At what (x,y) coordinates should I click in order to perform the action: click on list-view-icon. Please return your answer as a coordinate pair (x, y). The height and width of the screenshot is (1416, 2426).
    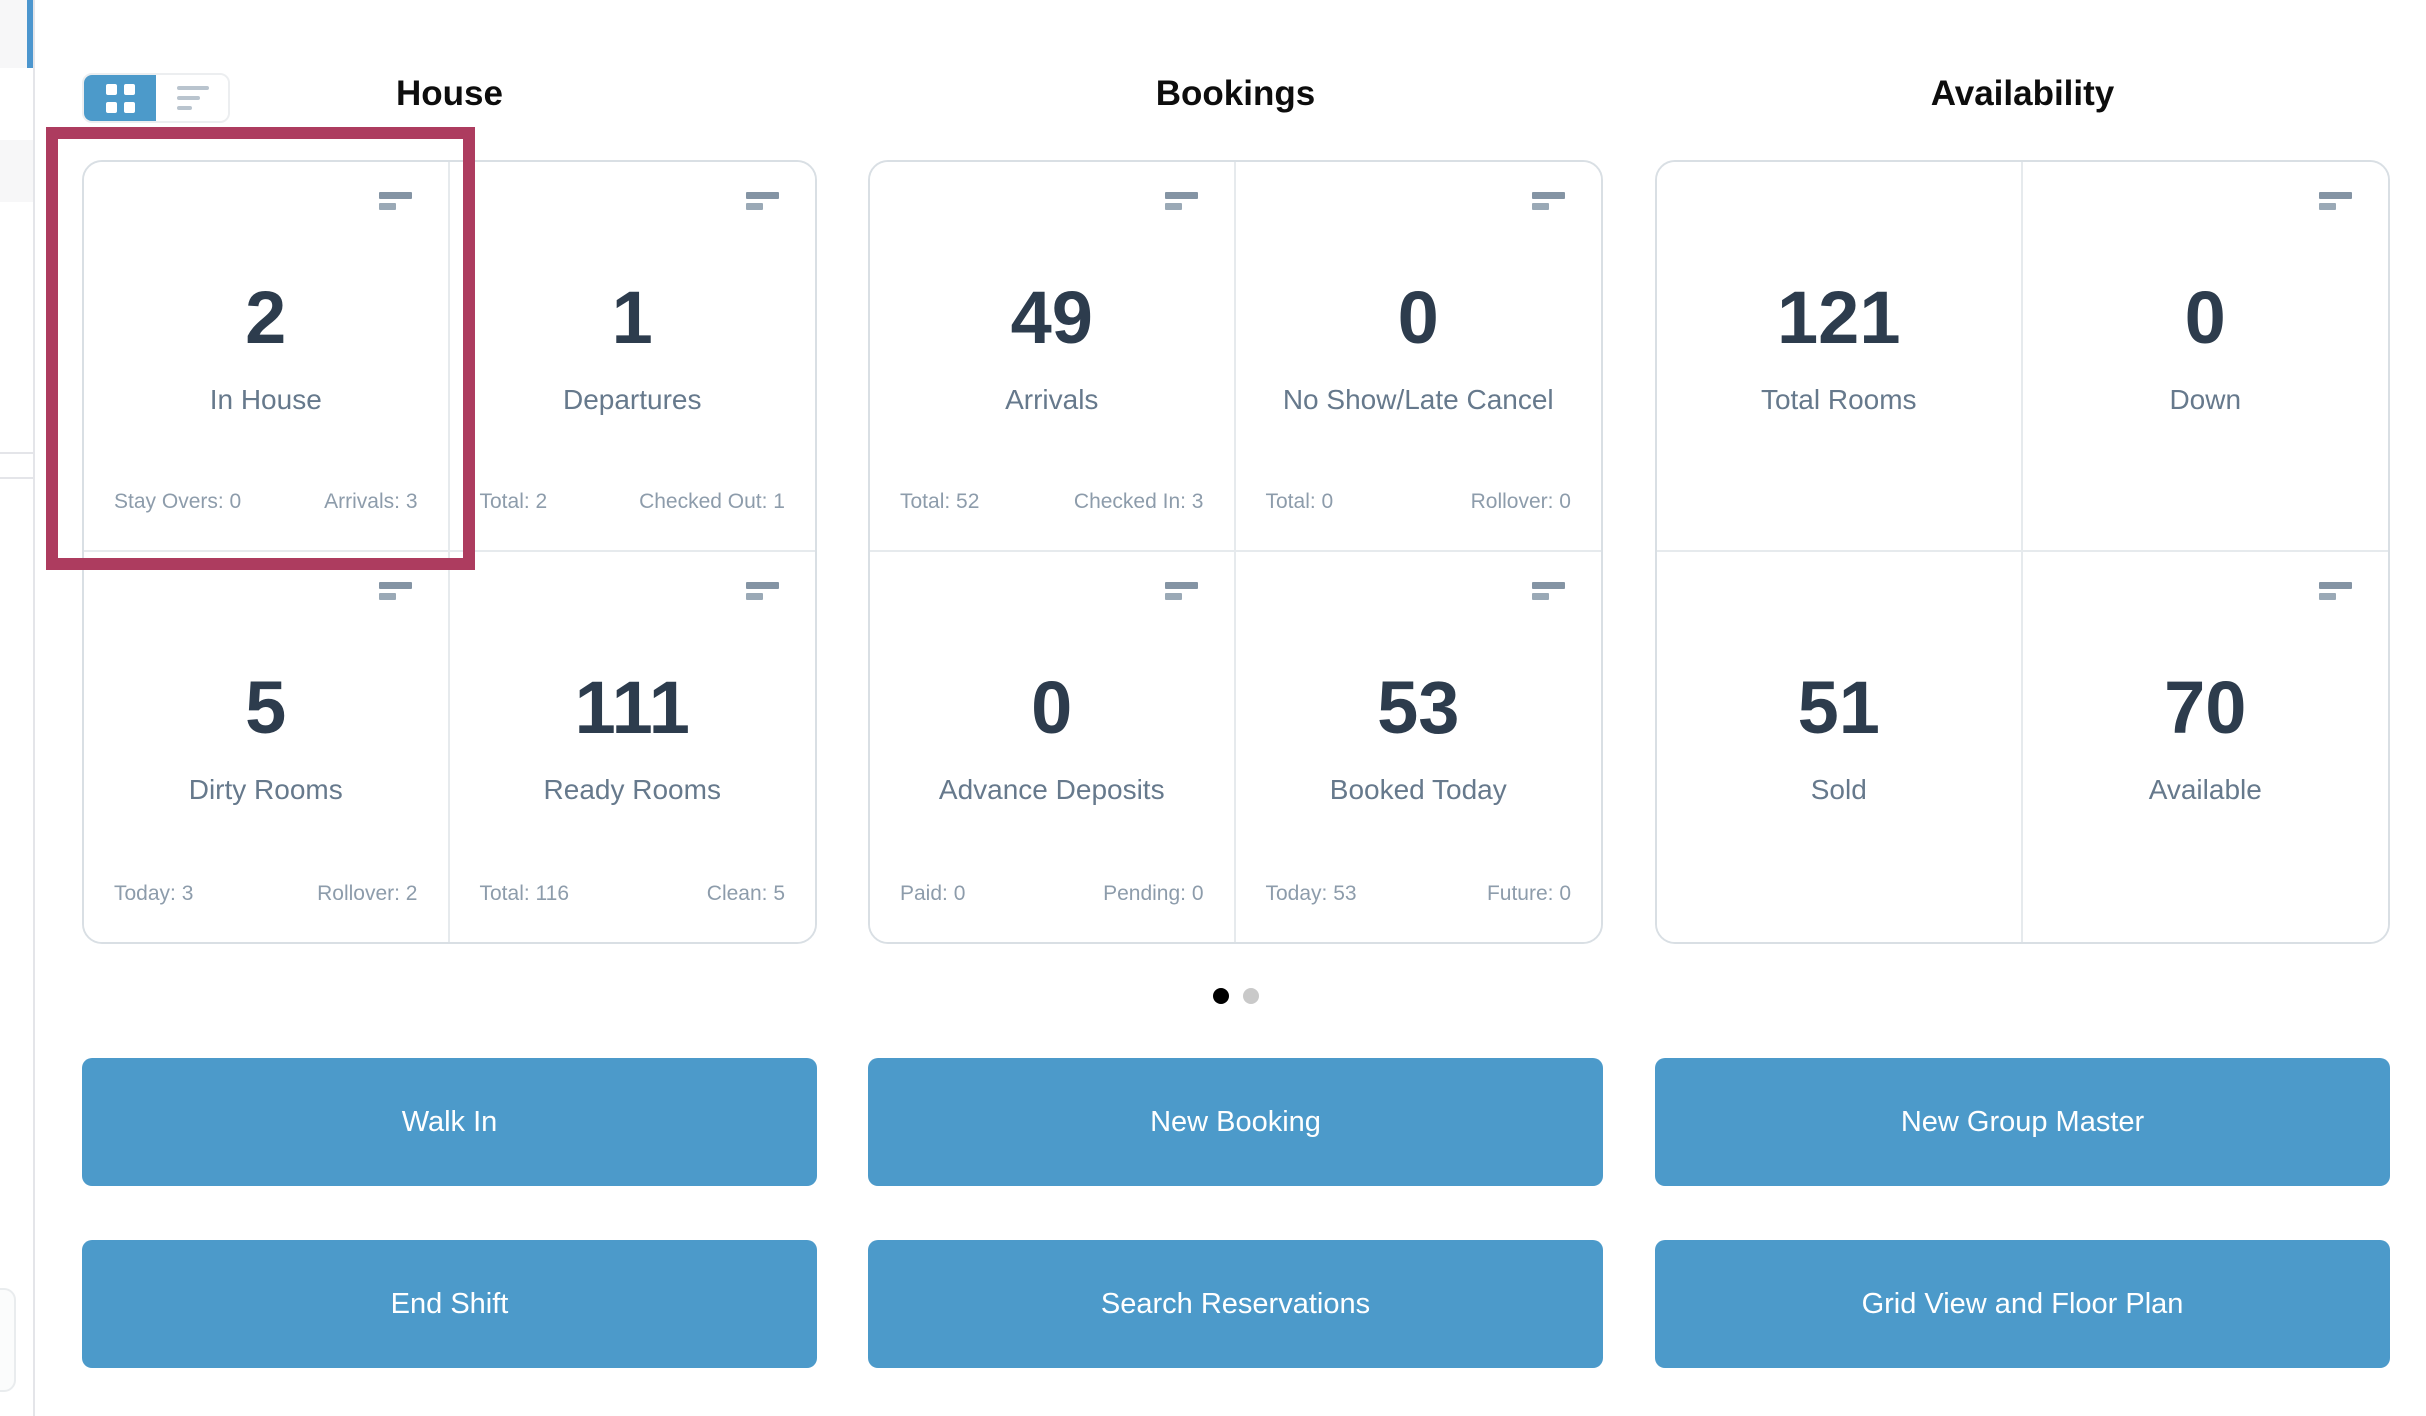
    Looking at the image, I should click on (193, 88).